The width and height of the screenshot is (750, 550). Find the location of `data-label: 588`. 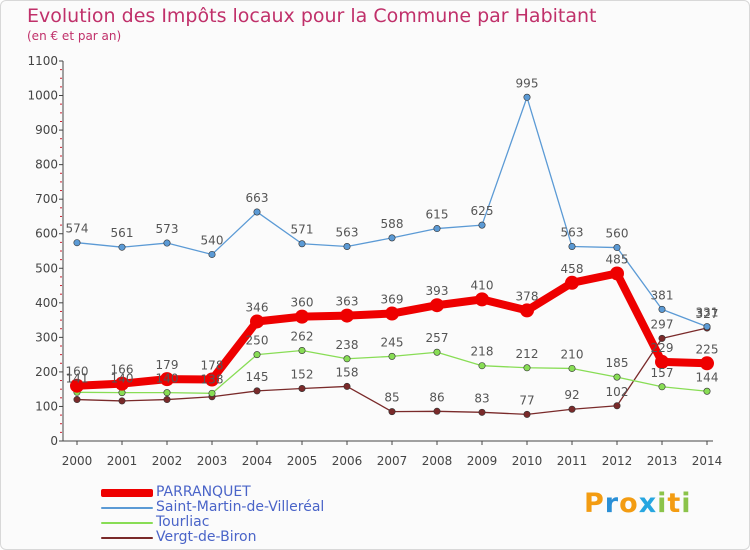

data-label: 588 is located at coordinates (392, 224).